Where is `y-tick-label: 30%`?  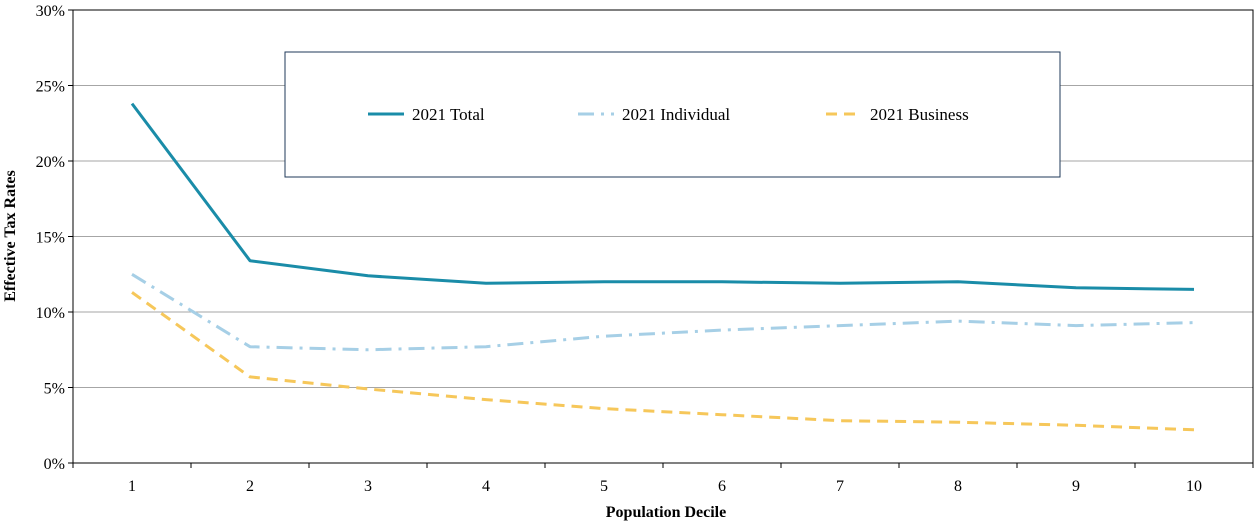
y-tick-label: 30% is located at coordinates (50, 11).